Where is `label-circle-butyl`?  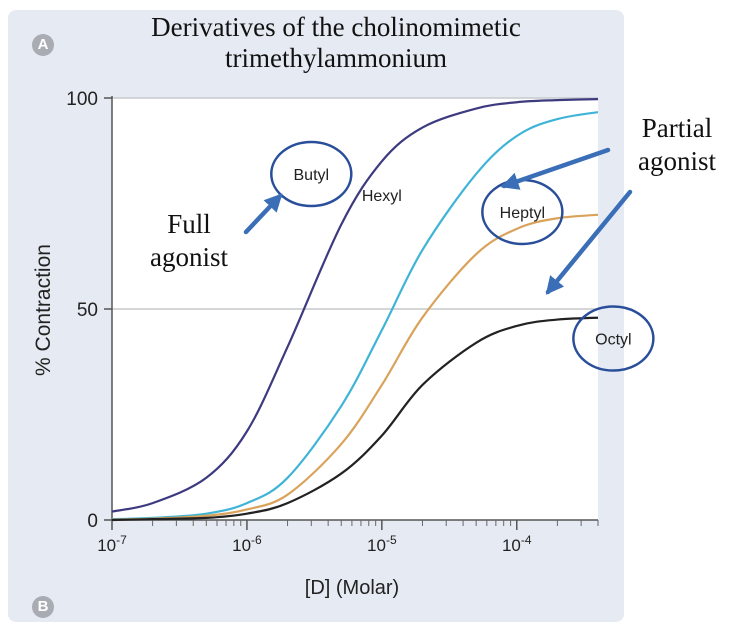
label-circle-butyl is located at coordinates (311, 174).